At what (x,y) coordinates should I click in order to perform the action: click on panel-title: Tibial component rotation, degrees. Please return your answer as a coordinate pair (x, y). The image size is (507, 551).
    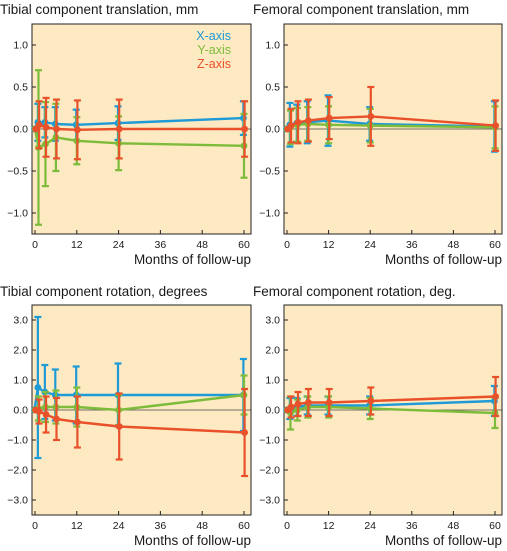
    Looking at the image, I should click on (104, 291).